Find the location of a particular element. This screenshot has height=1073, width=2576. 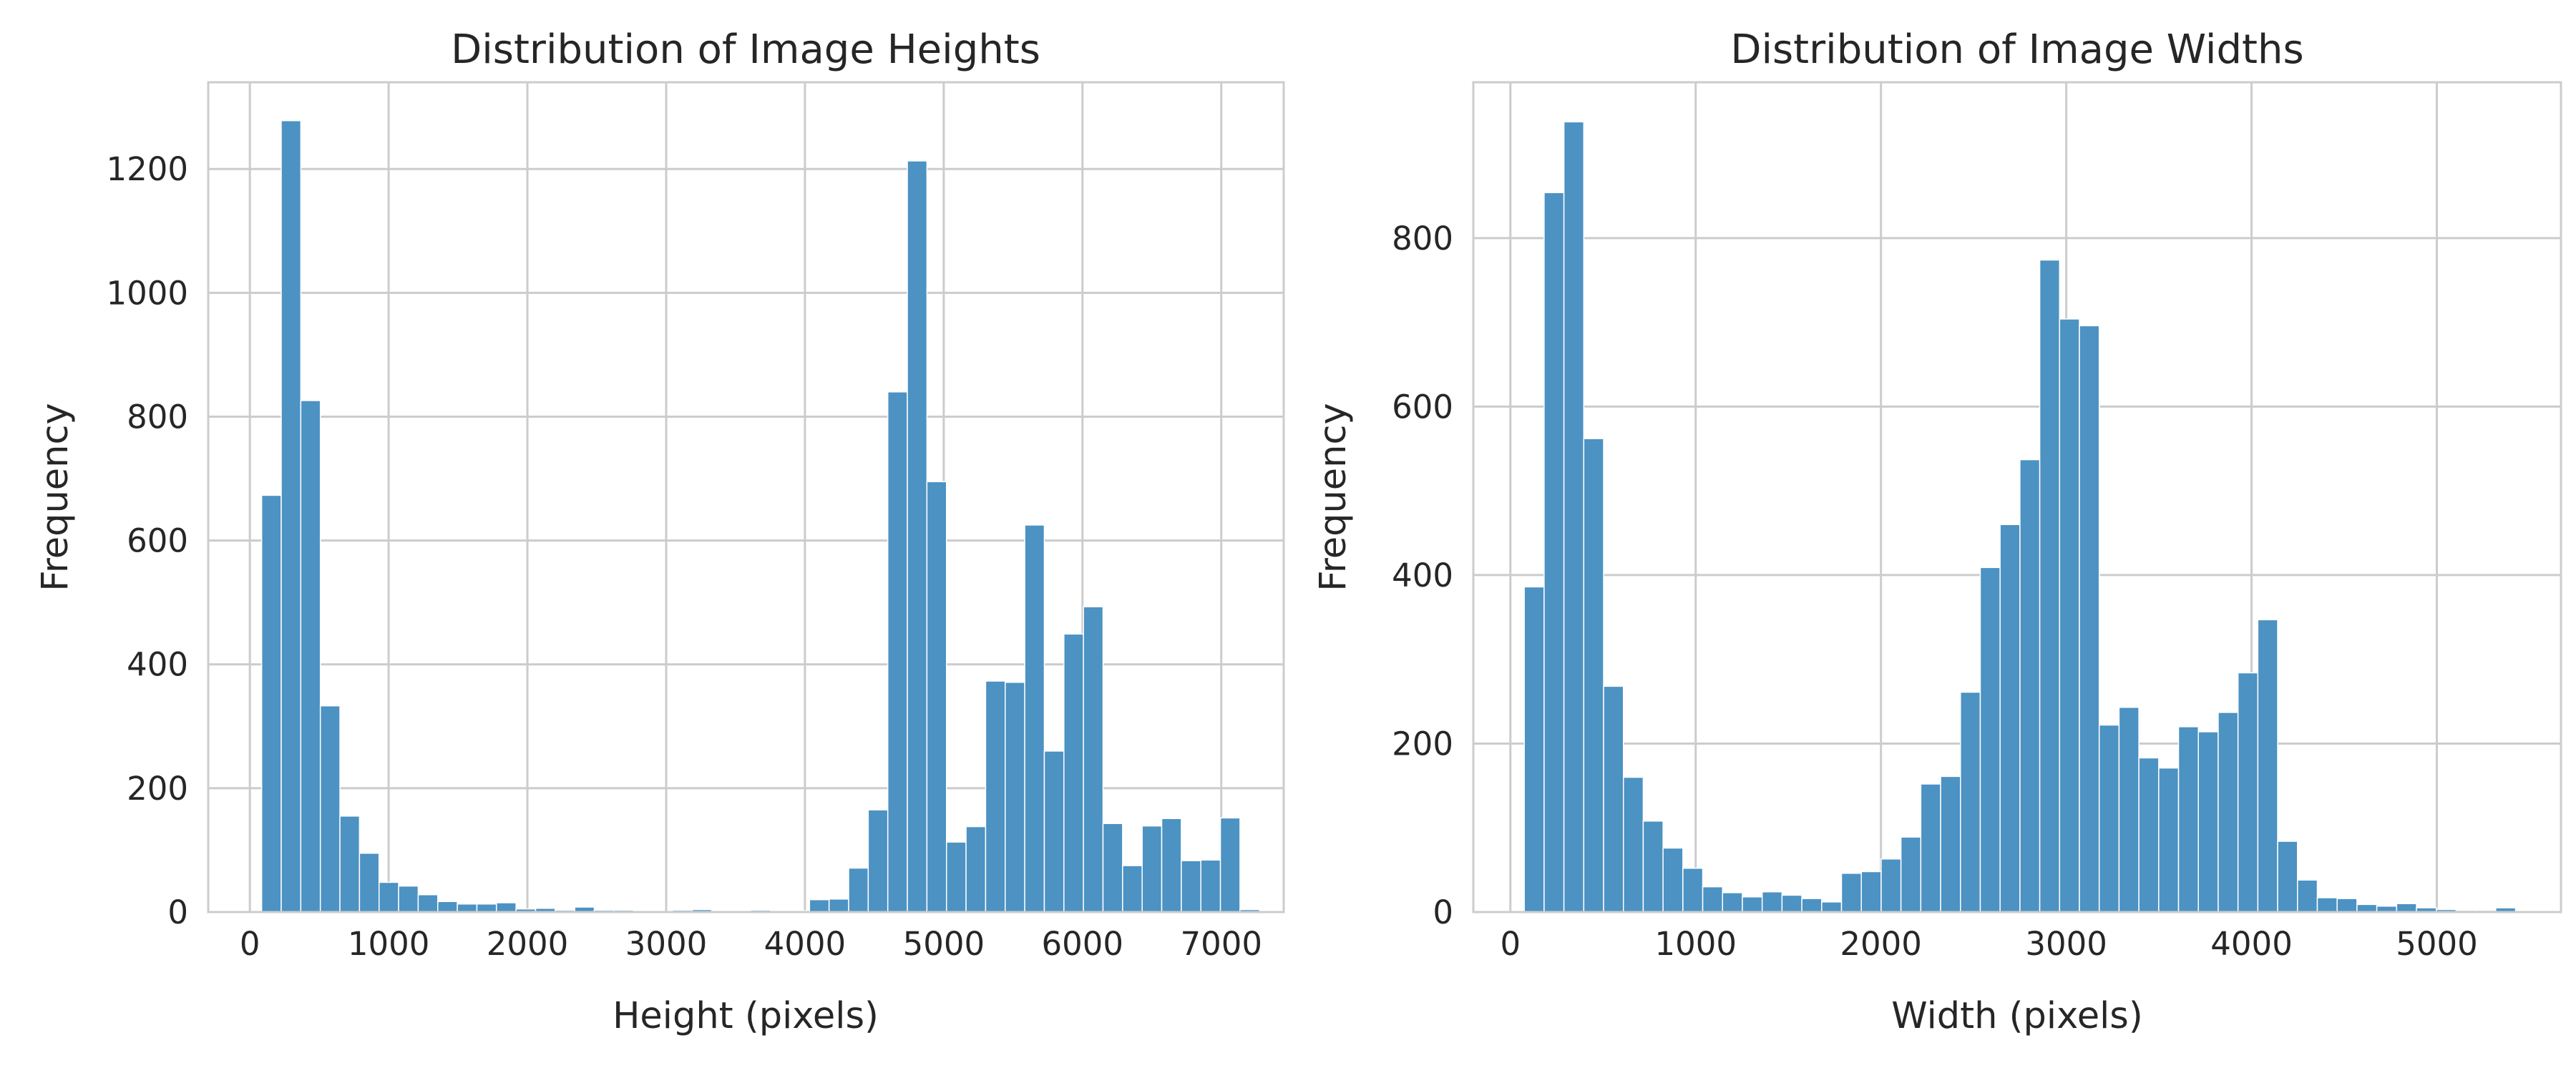

widths-y-tick-label: 800 is located at coordinates (1422, 239).